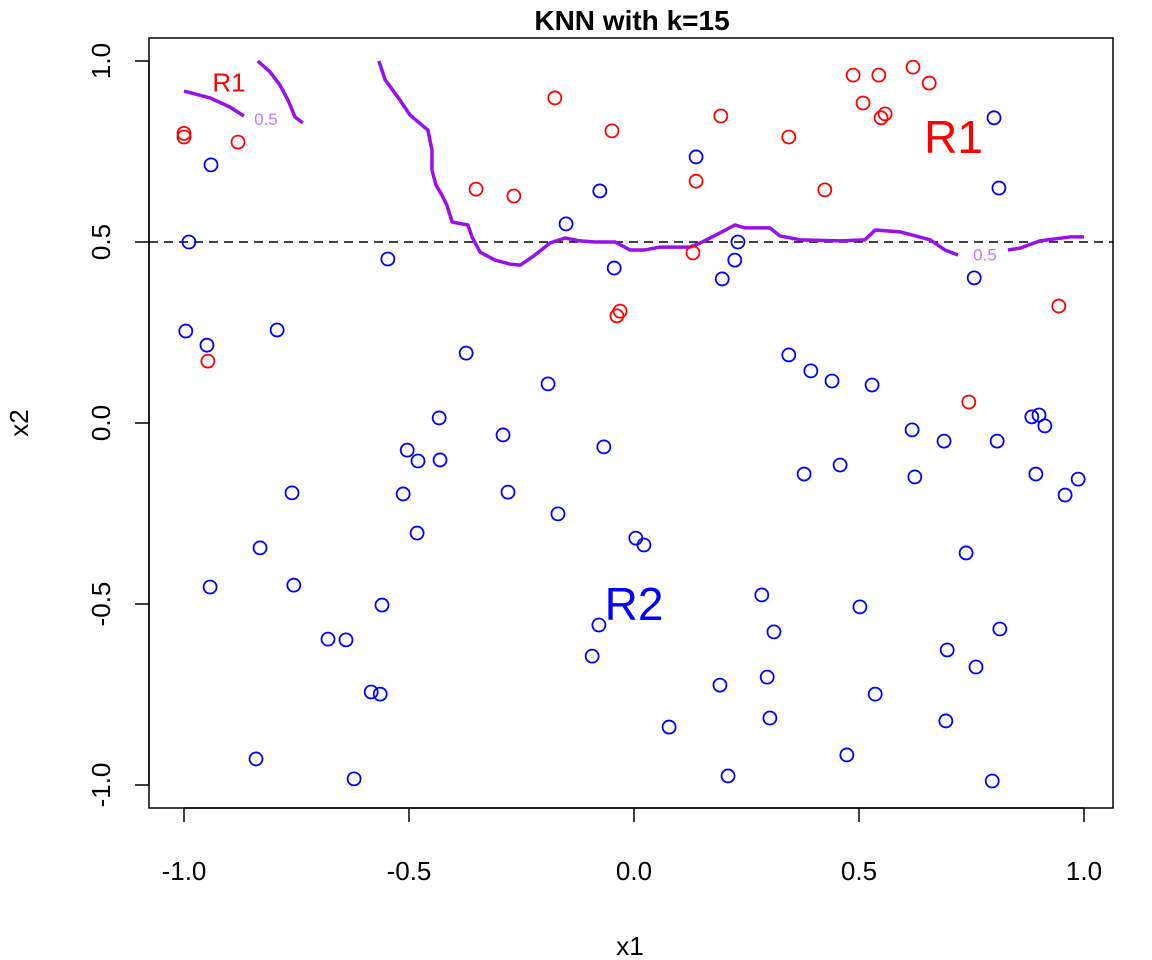  Describe the element at coordinates (101, 785) in the screenshot. I see `y-tick-label: -1.0` at that location.